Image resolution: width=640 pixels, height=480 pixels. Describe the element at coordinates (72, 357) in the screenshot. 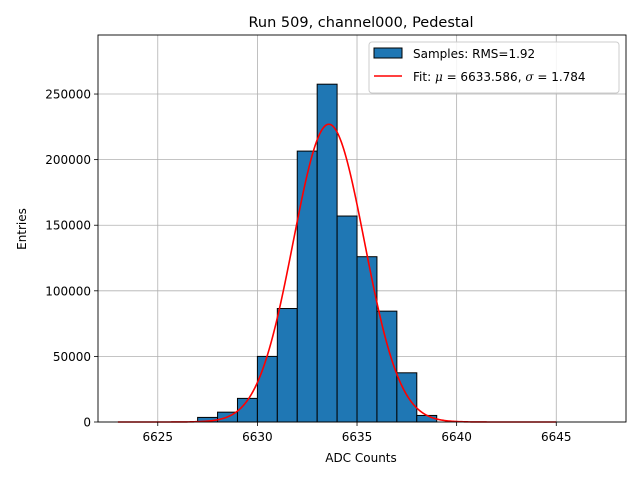

I see `y-tick-label: 50000` at that location.